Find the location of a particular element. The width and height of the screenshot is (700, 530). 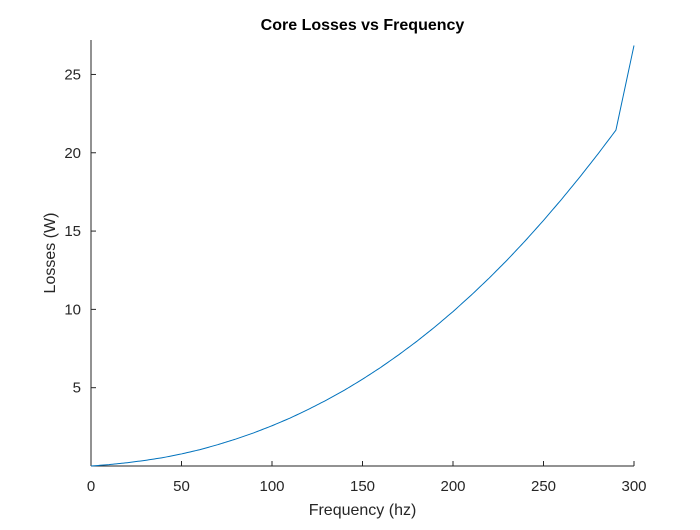

y-tick-label: 25 is located at coordinates (72, 74).